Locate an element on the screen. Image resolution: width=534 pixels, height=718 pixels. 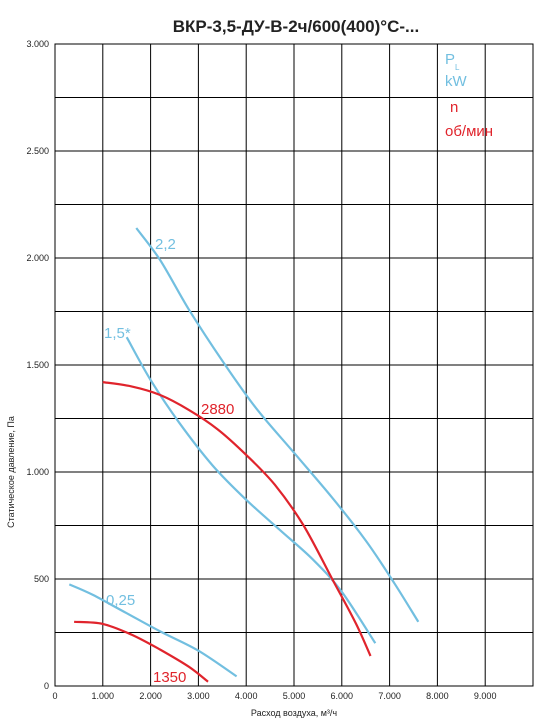
y-tick-labels: 0 500 1.000 1.500 2.000 2.500 3.000 is located at coordinates (37, 365).